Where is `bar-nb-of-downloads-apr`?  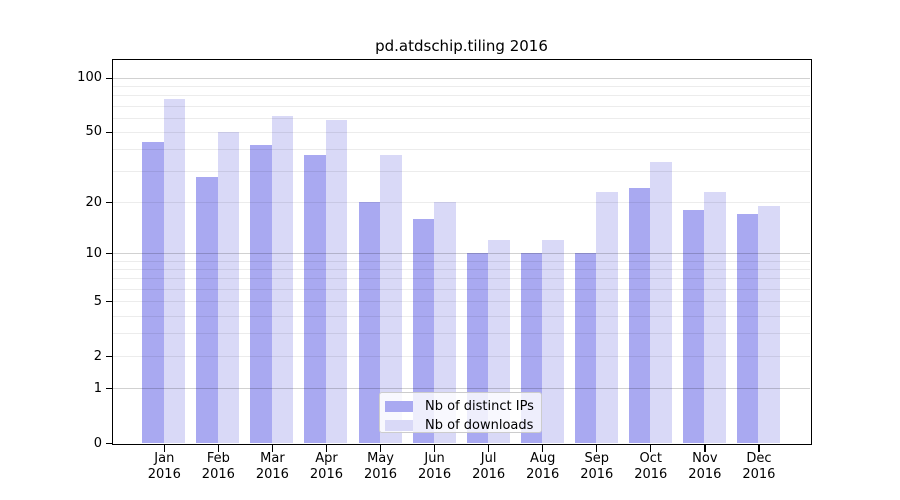 bar-nb-of-downloads-apr is located at coordinates (336, 281).